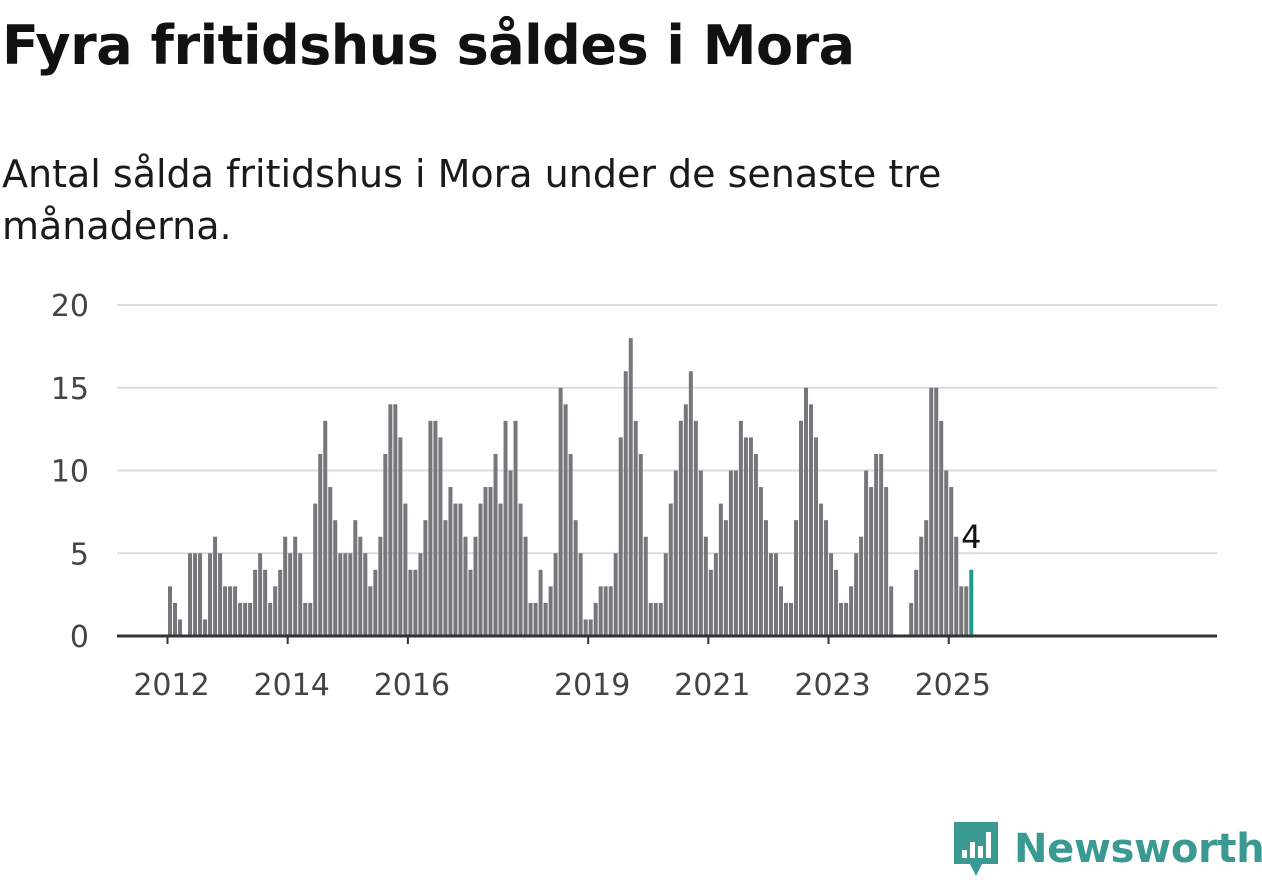  Describe the element at coordinates (292, 685) in the screenshot. I see `x-tick-label: 2014` at that location.